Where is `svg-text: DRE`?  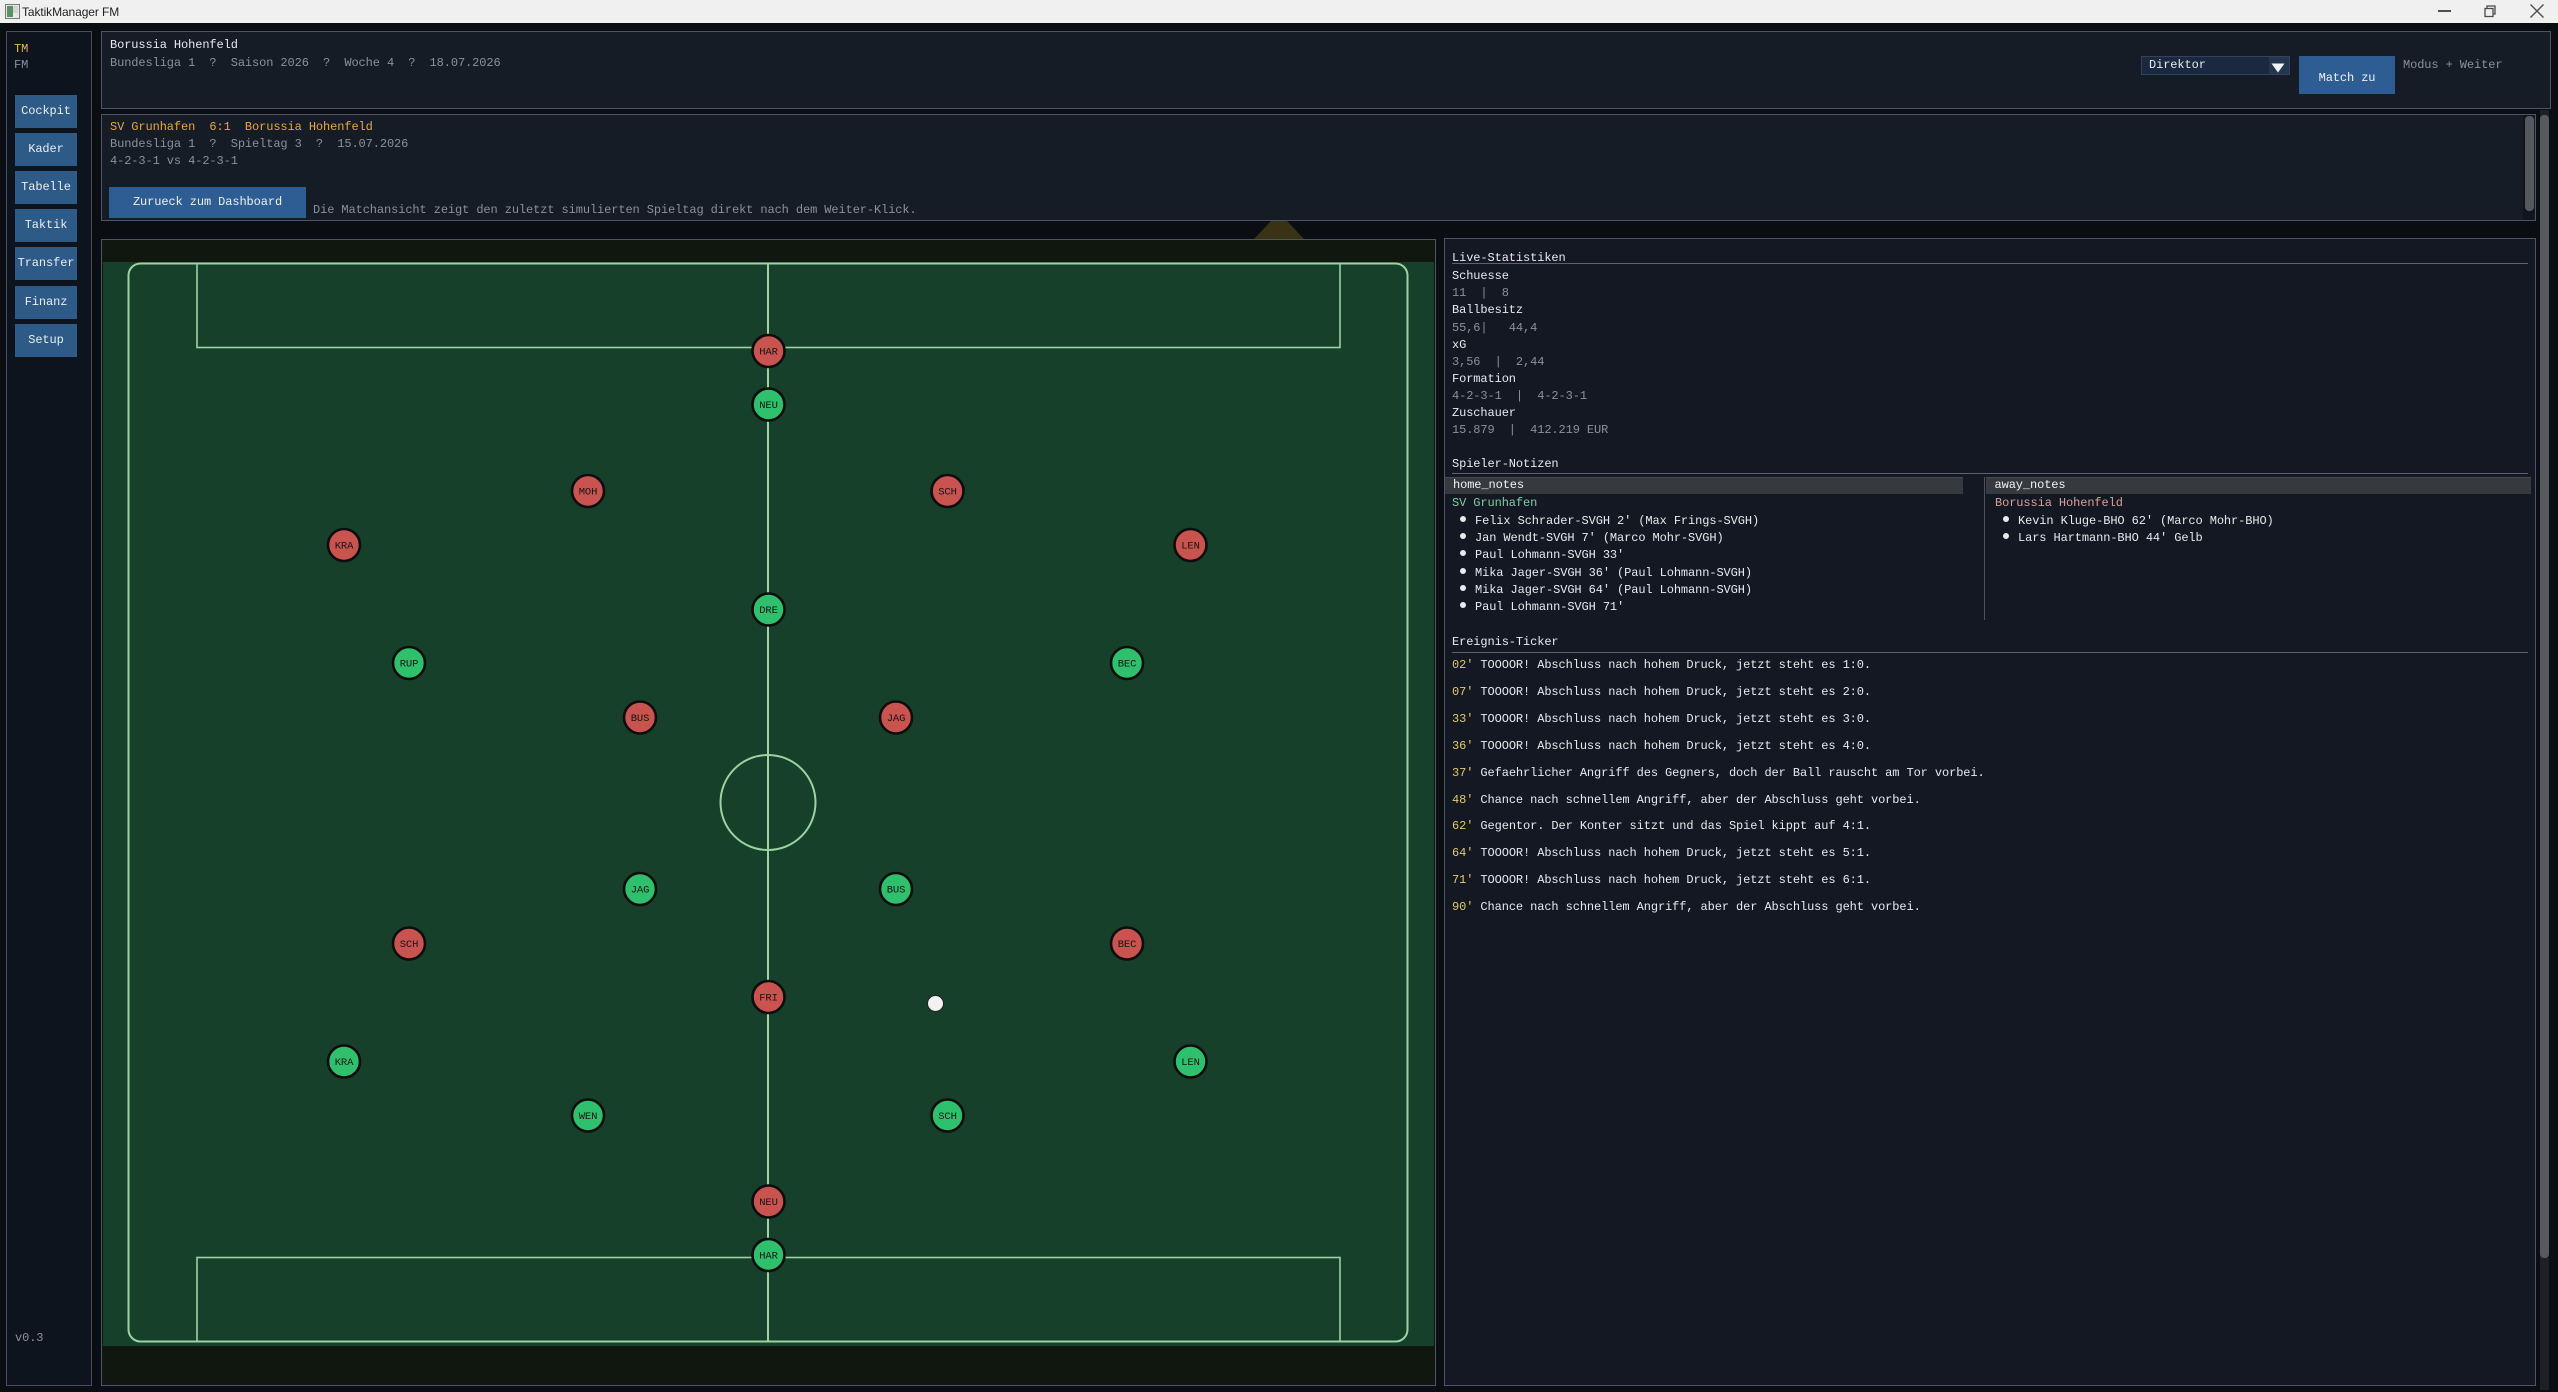
svg-text: DRE is located at coordinates (768, 611).